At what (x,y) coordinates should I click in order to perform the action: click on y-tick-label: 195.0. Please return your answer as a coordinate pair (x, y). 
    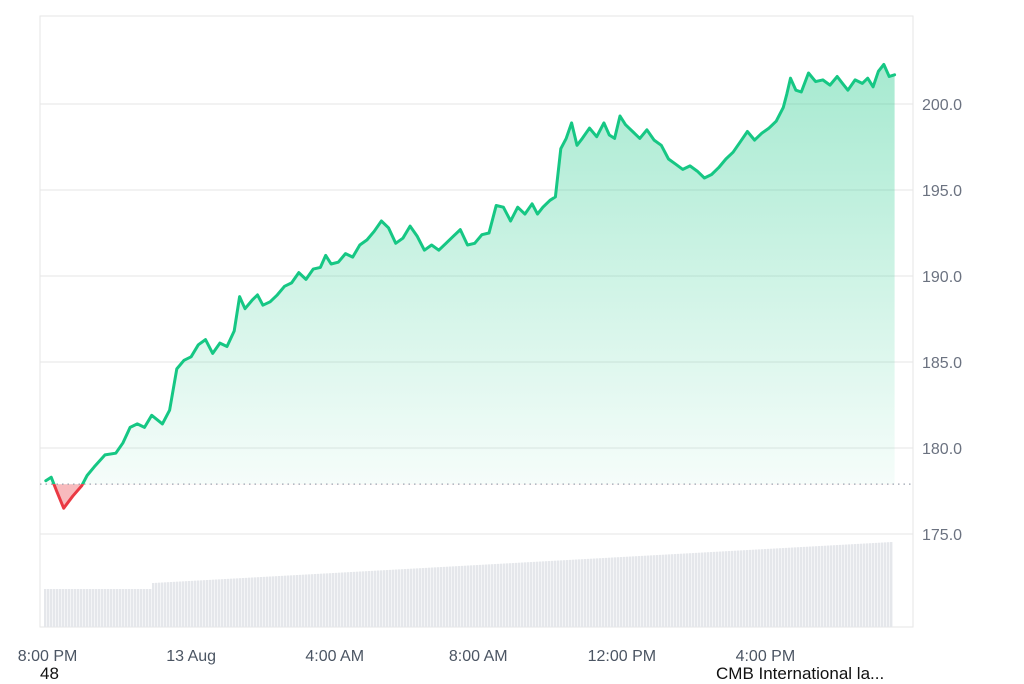
    Looking at the image, I should click on (942, 191).